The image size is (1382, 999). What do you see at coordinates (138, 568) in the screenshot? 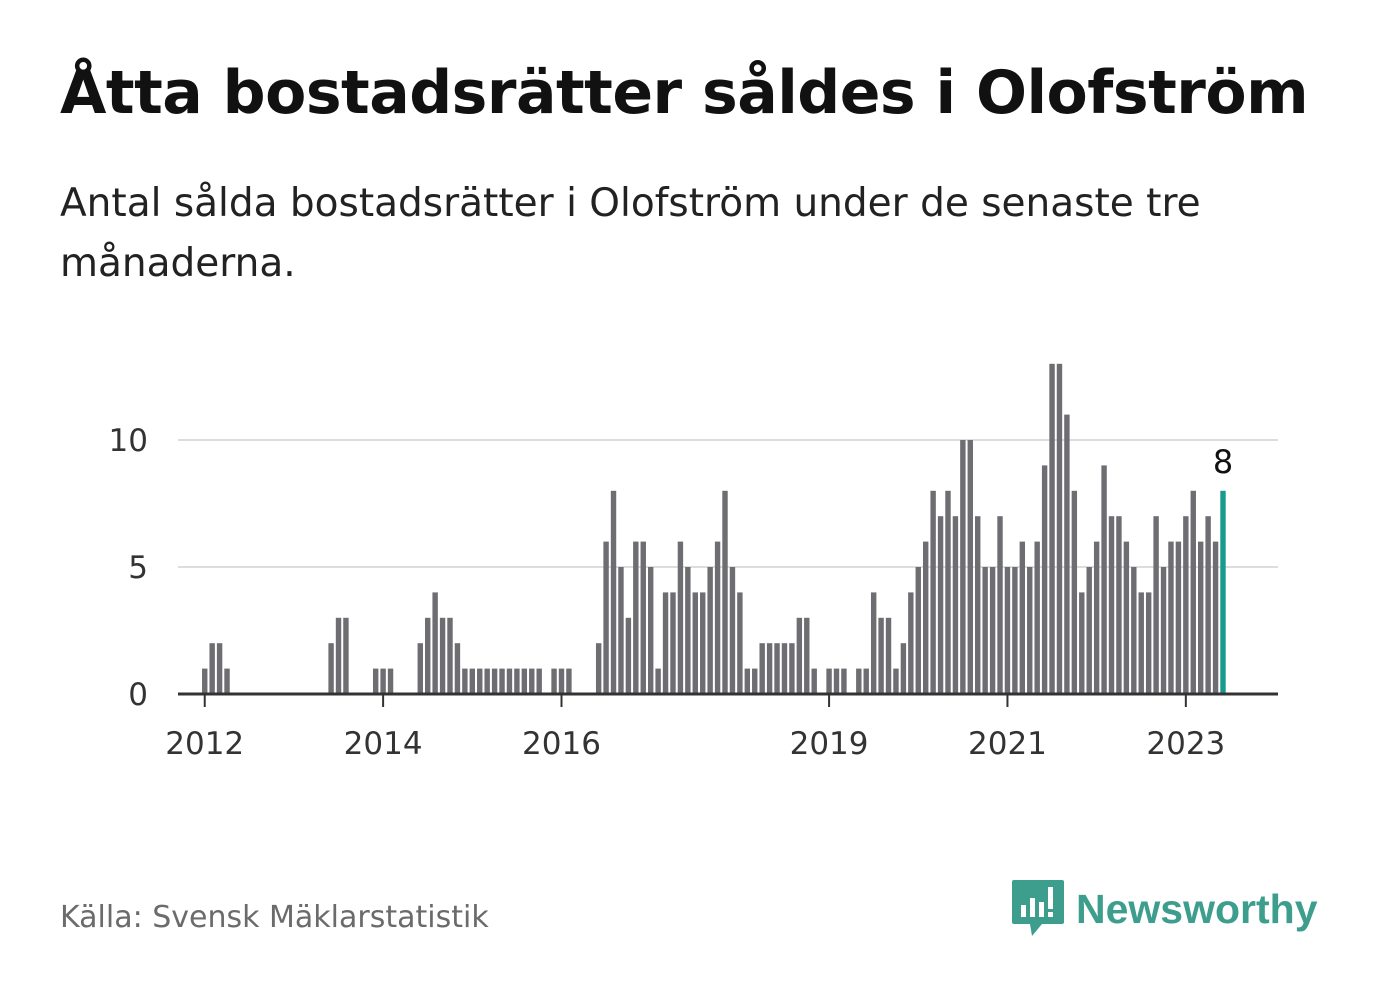
I see `y-tick-label: 5` at bounding box center [138, 568].